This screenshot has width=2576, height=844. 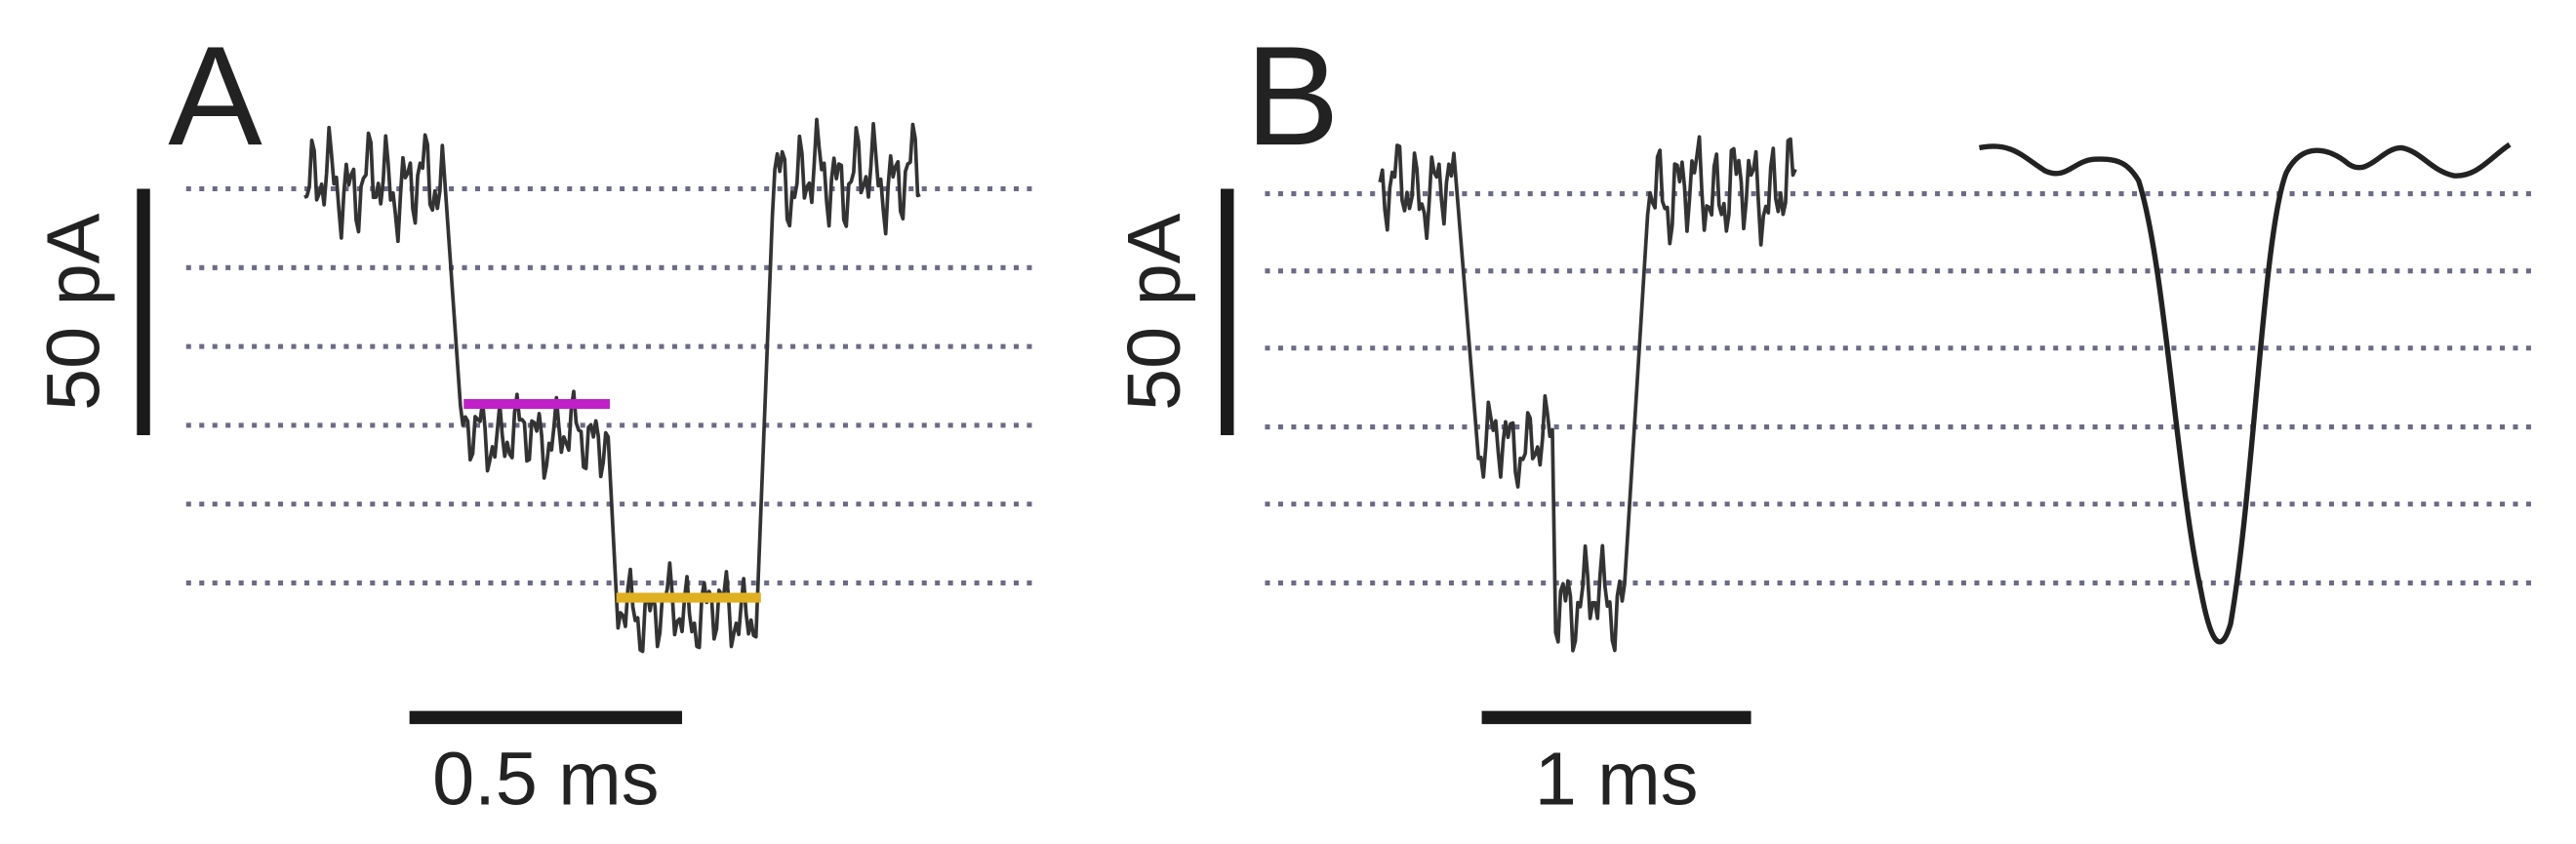 I want to click on x-scale-label: 1 ms, so click(x=1617, y=780).